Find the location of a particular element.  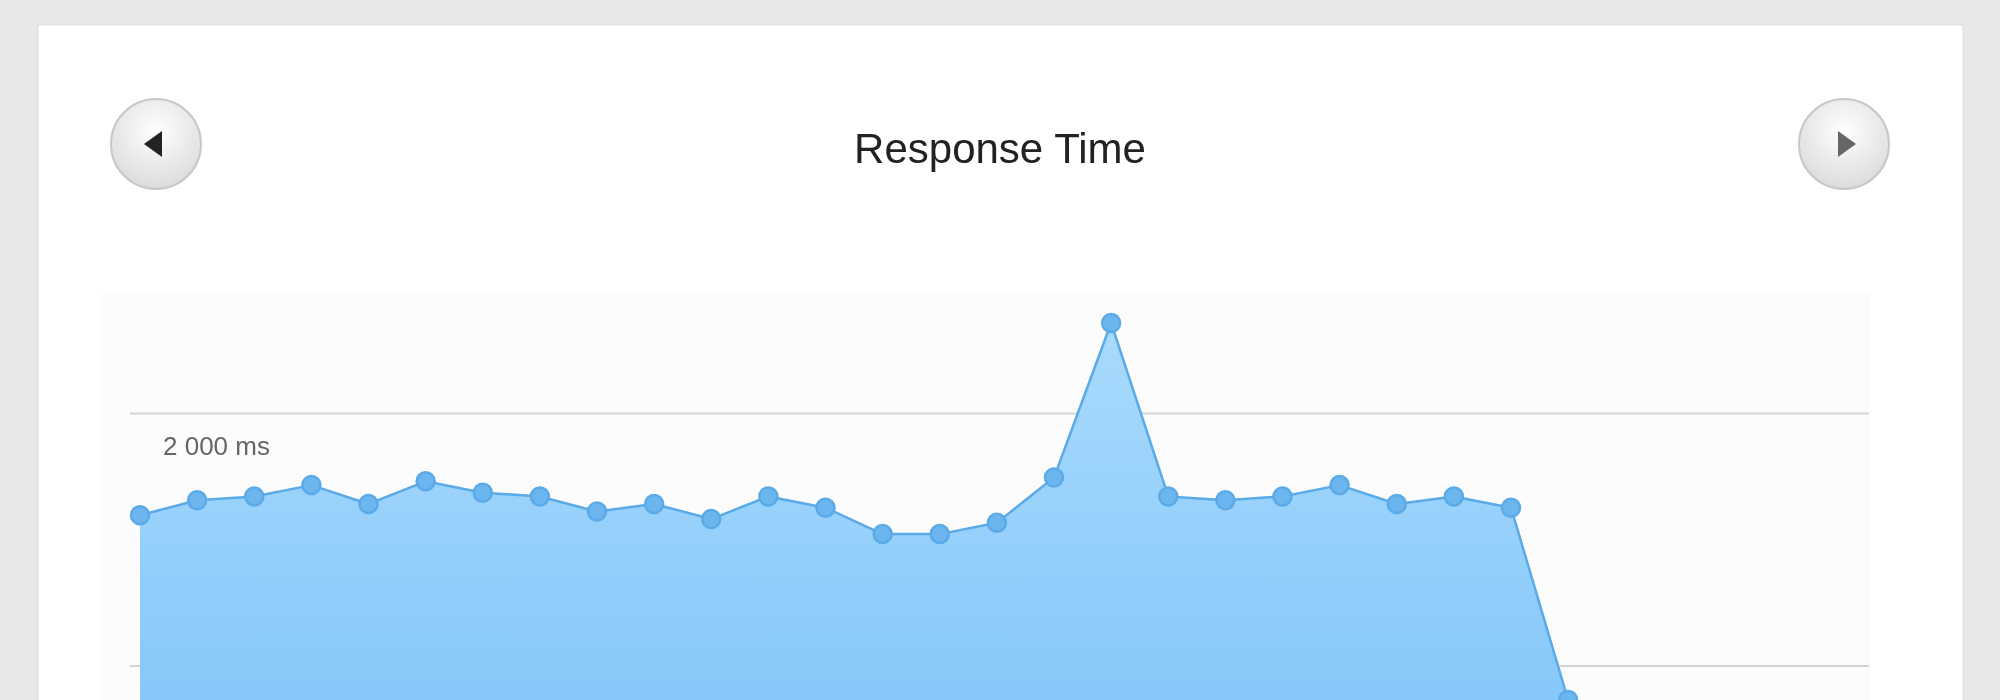

chart-title: Response Time is located at coordinates (1000, 148).